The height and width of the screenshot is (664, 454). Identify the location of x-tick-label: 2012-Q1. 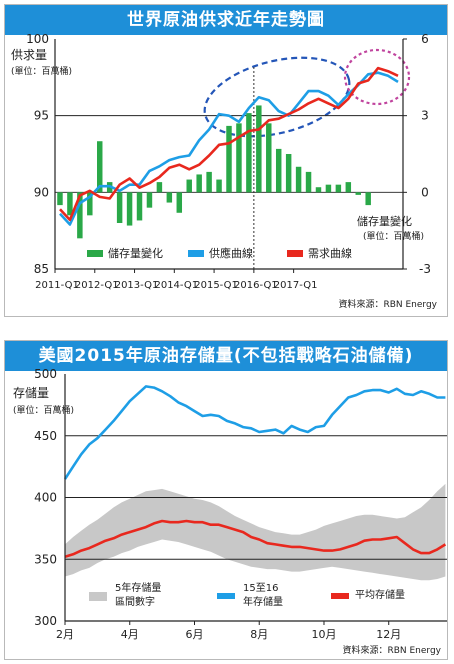
(97, 285).